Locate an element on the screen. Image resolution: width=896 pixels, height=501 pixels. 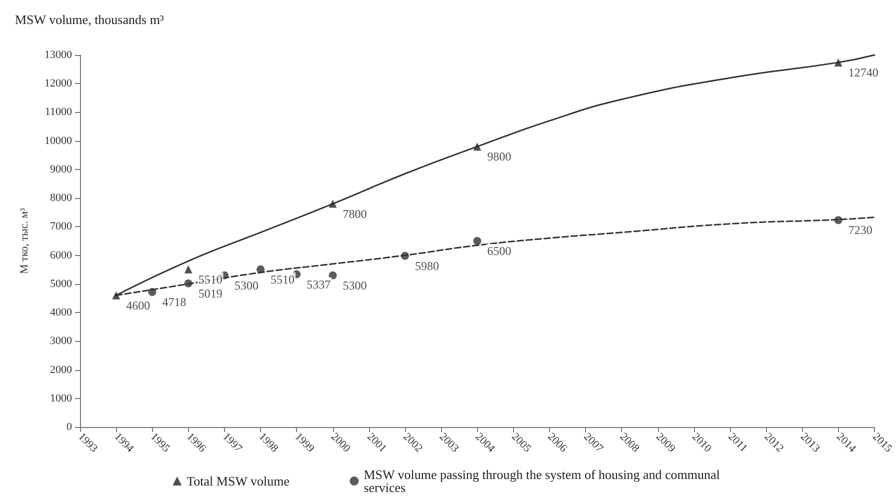
data-label: 7230 is located at coordinates (860, 230).